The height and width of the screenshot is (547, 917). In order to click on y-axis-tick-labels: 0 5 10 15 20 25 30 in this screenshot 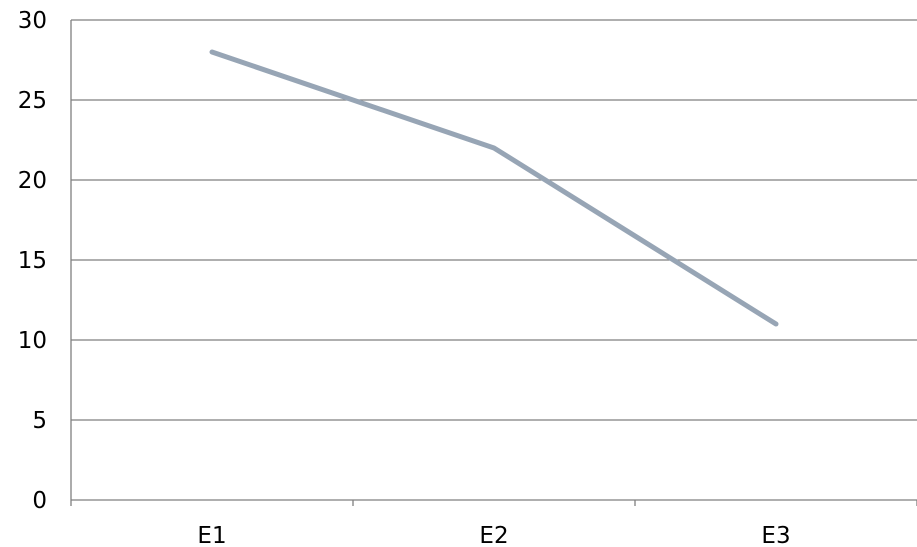, I will do `click(32, 261)`.